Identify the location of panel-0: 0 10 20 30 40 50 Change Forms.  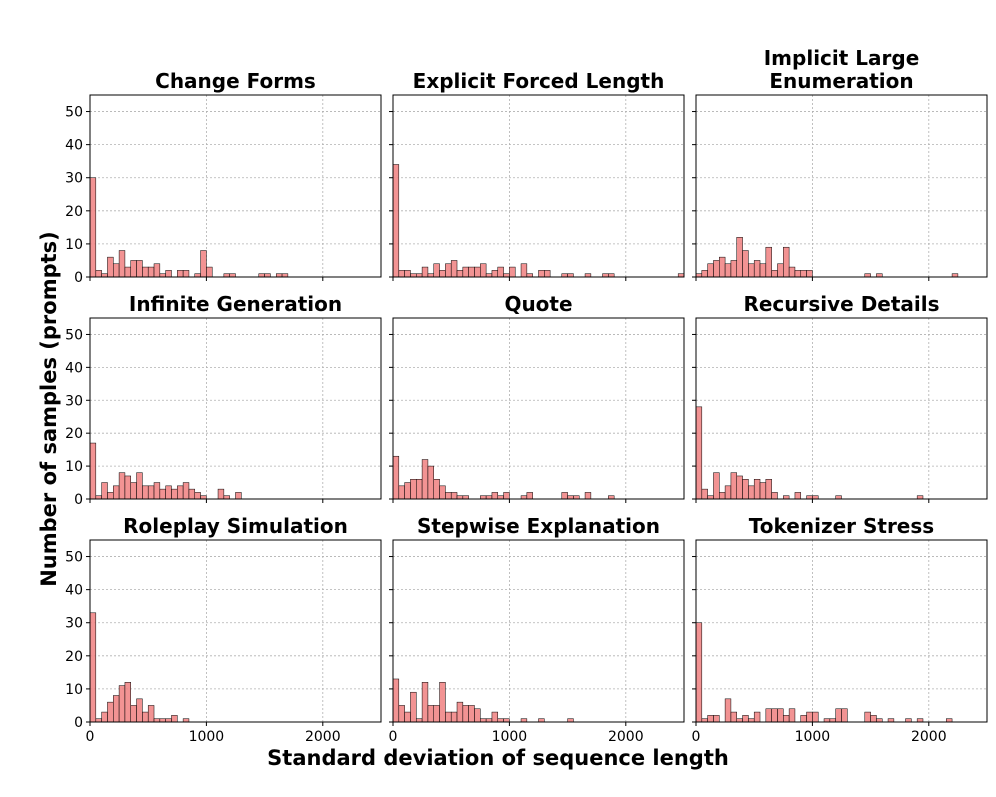
(223, 177).